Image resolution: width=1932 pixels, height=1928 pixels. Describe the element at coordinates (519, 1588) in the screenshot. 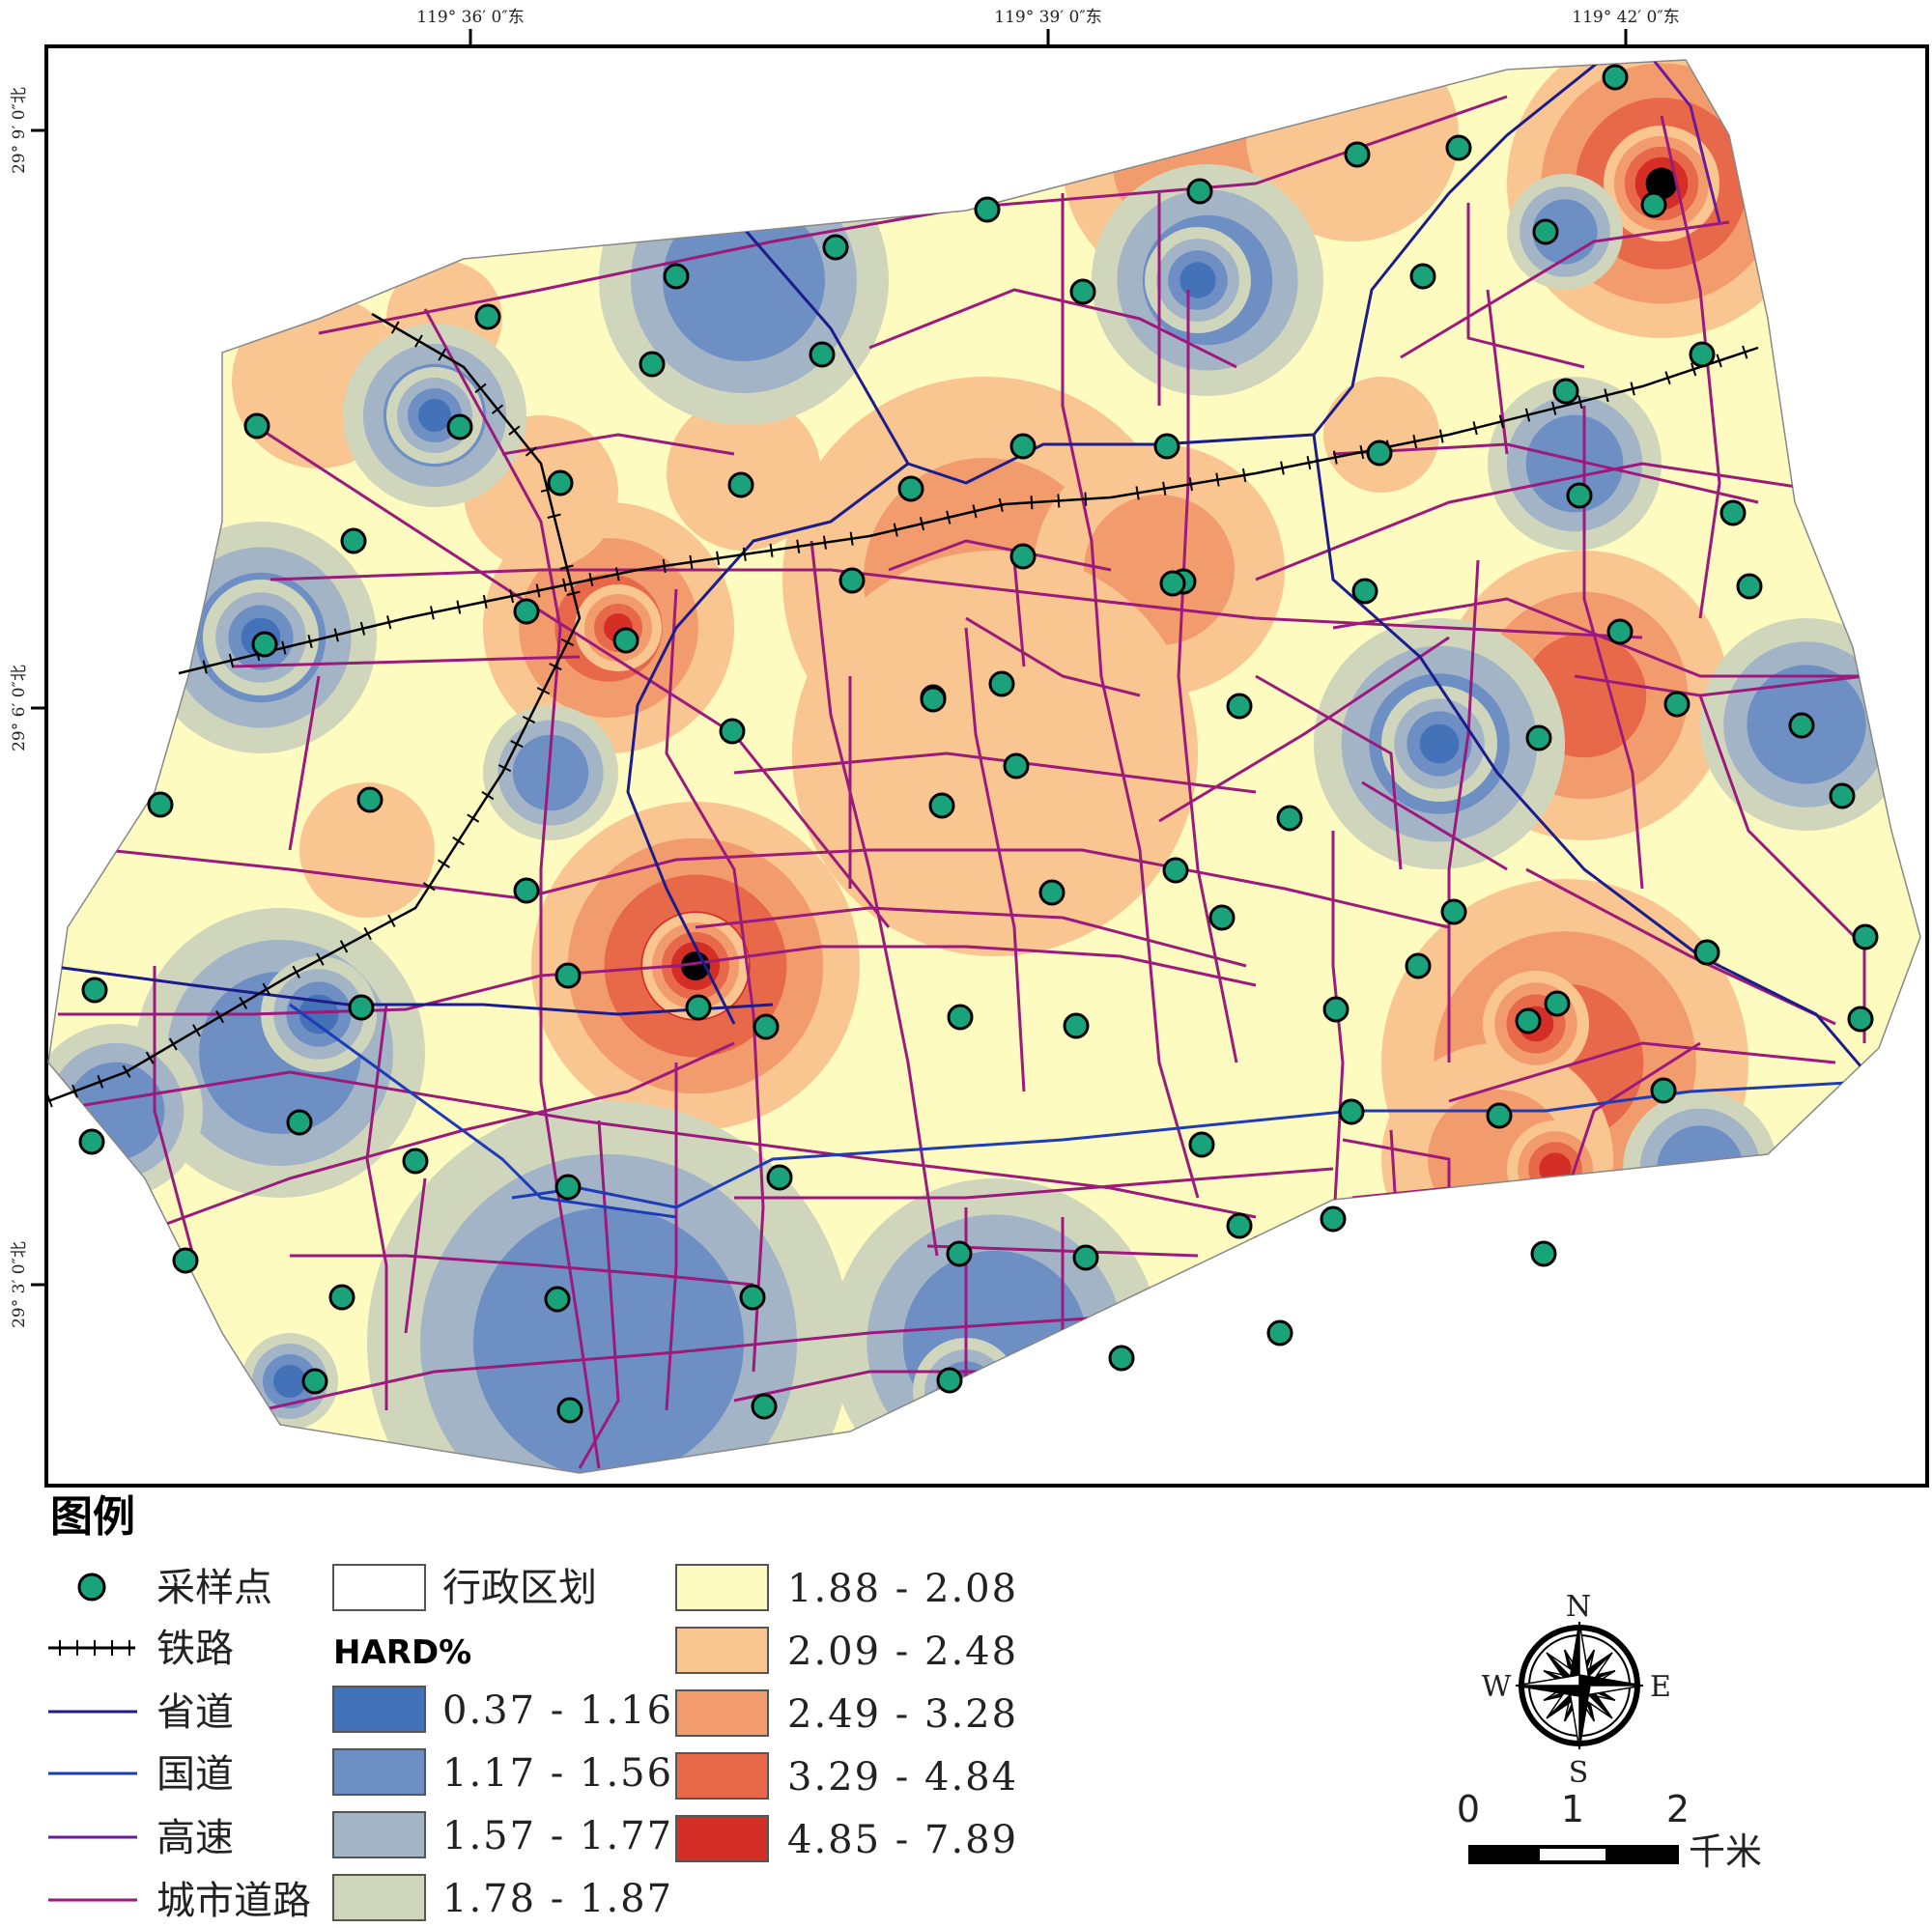

I see `legend-label-boundary: 行政区划` at that location.